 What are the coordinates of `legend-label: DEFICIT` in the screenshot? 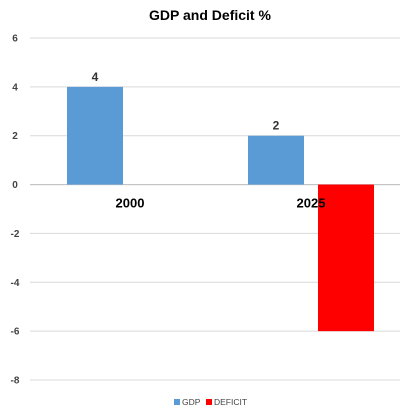 It's located at (230, 402).